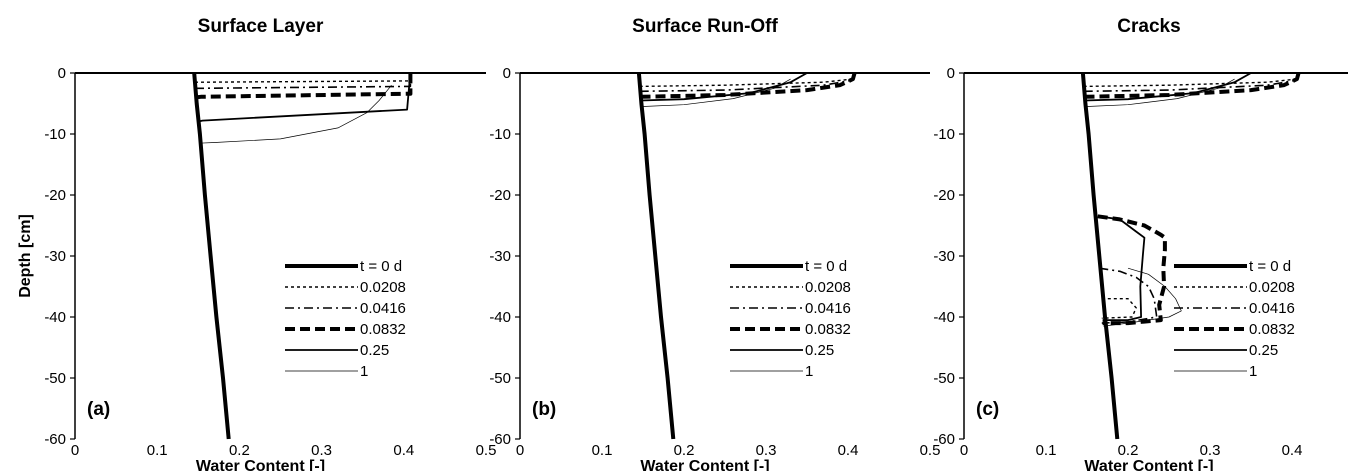  I want to click on y-axis-label: Depth [cm], so click(25, 256).